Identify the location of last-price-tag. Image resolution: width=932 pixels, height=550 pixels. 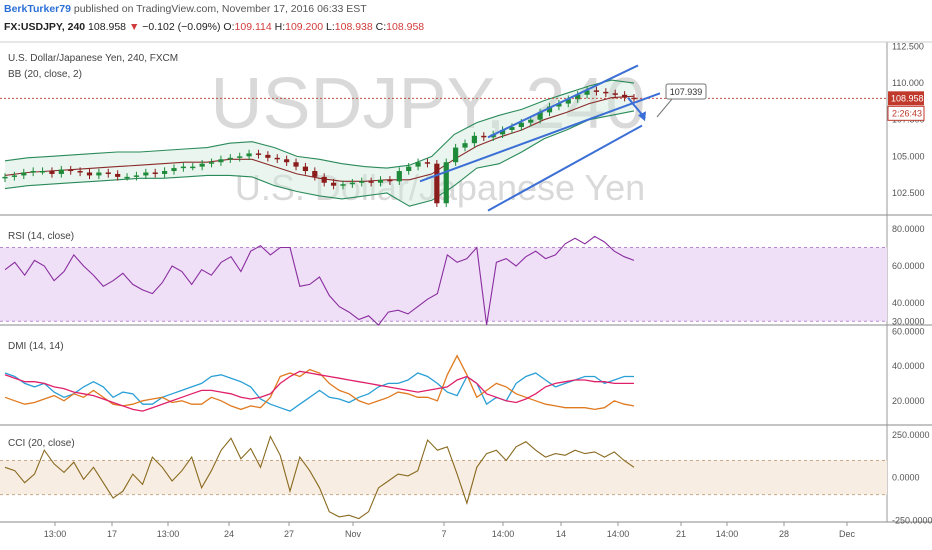
(906, 98).